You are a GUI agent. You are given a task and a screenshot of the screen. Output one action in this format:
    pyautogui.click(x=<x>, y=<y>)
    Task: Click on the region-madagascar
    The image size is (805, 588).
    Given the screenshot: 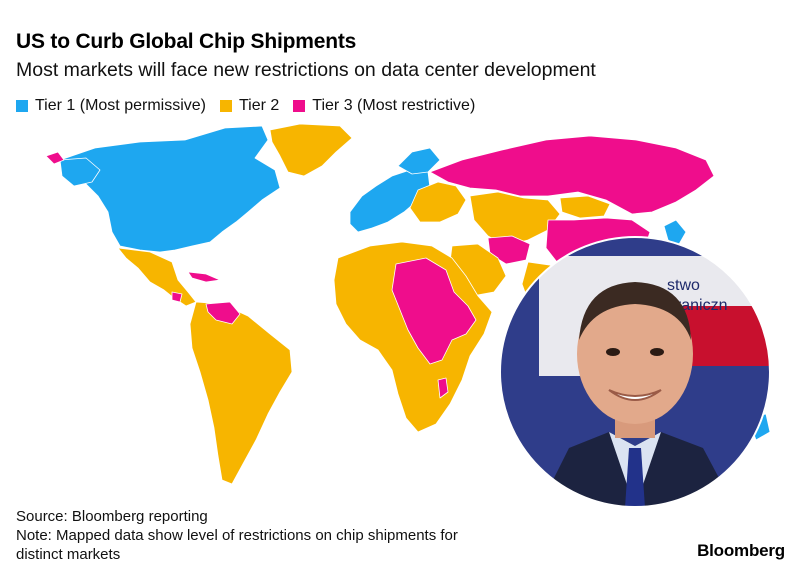 What is the action you would take?
    pyautogui.click(x=443, y=388)
    